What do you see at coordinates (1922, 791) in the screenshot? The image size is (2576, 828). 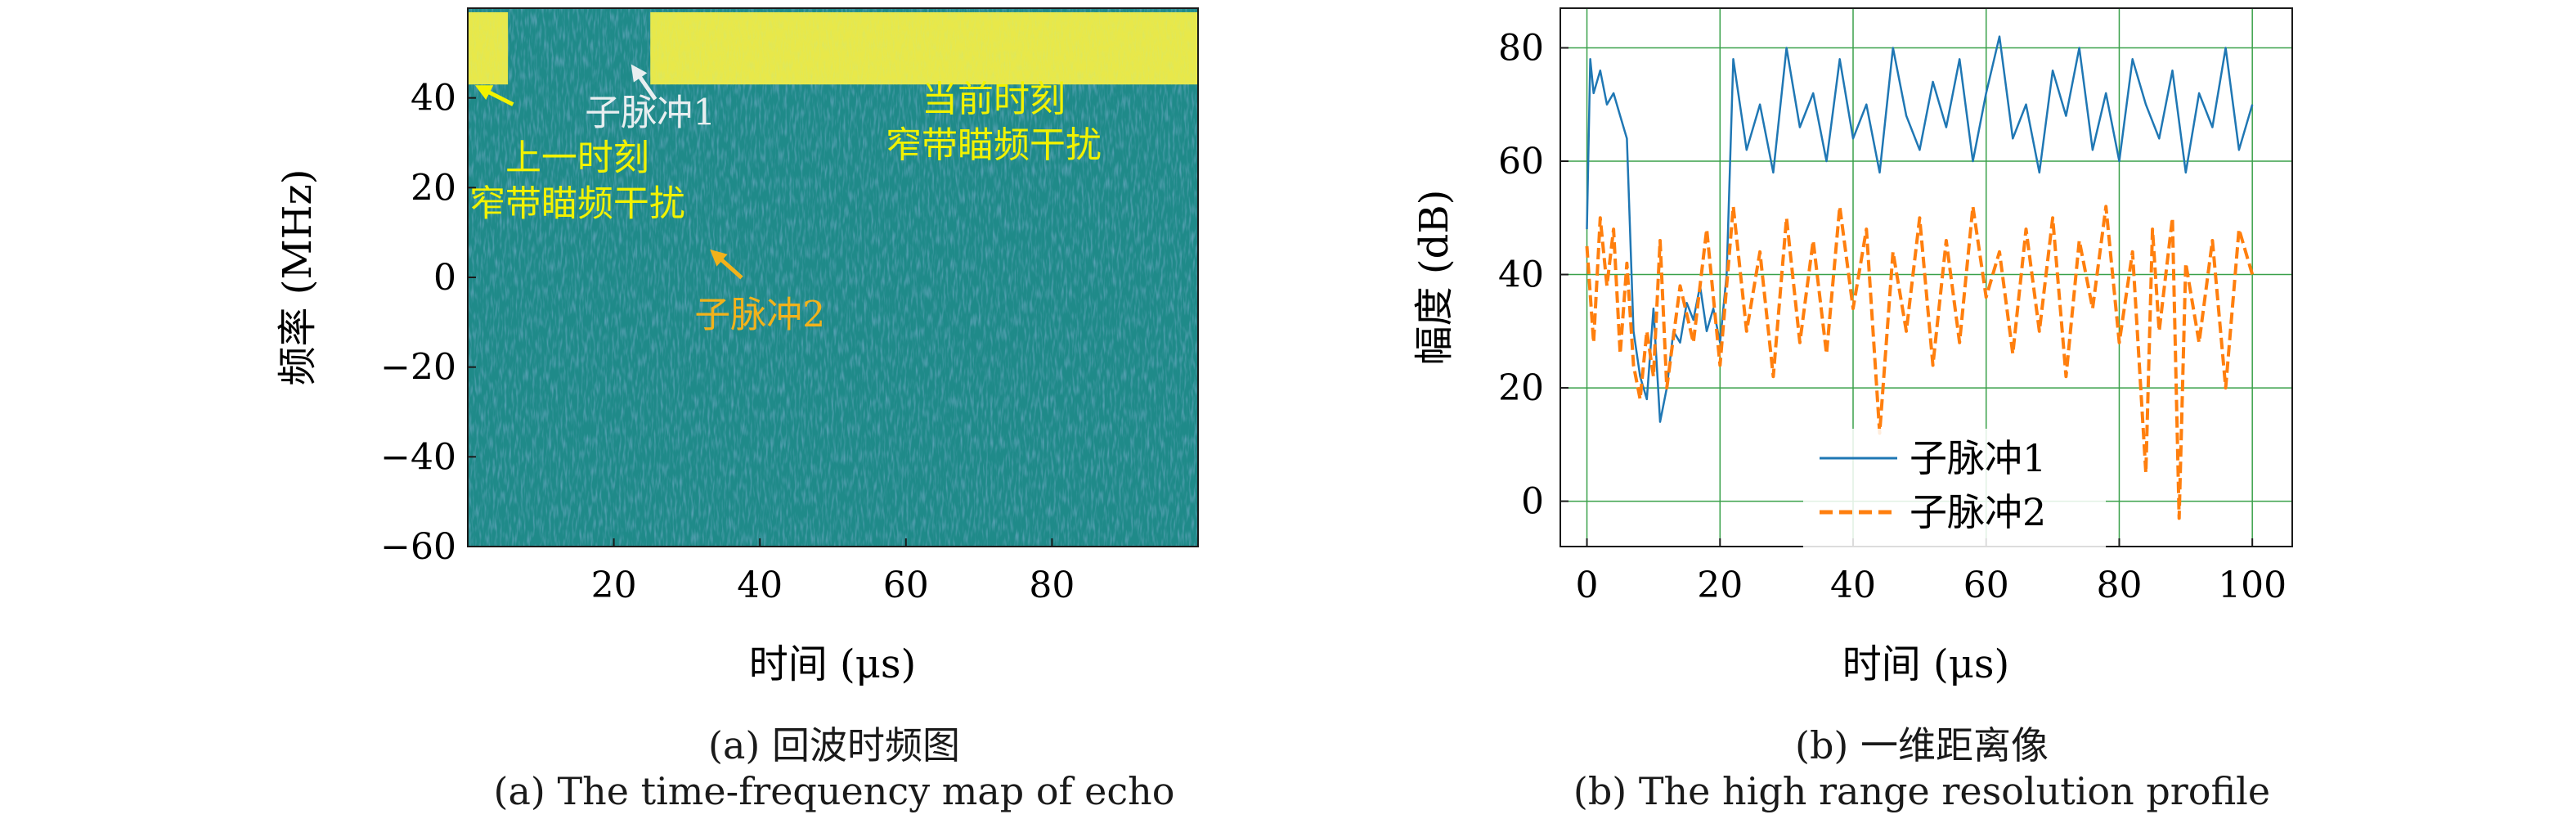 I see `caption-b-en: (b) The high range resolution profile` at bounding box center [1922, 791].